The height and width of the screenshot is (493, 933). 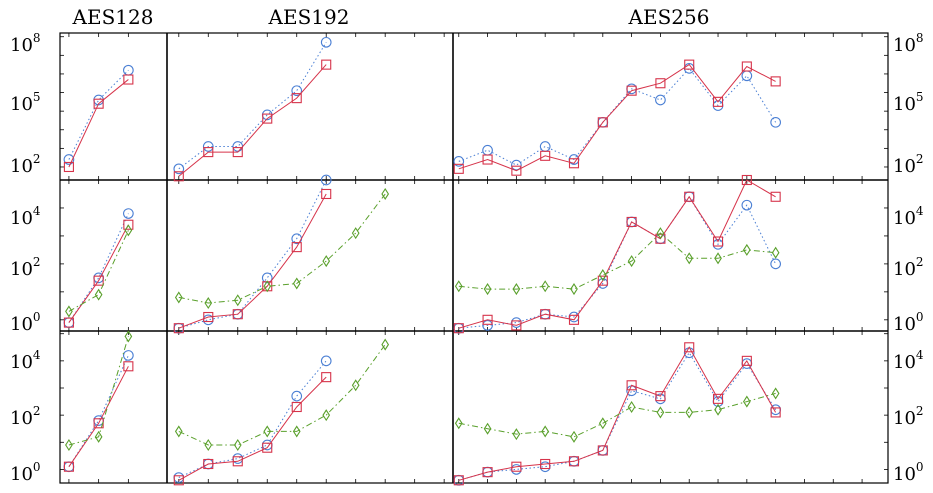 I want to click on tick-label-right-r0-2: 10⁸, so click(x=908, y=43).